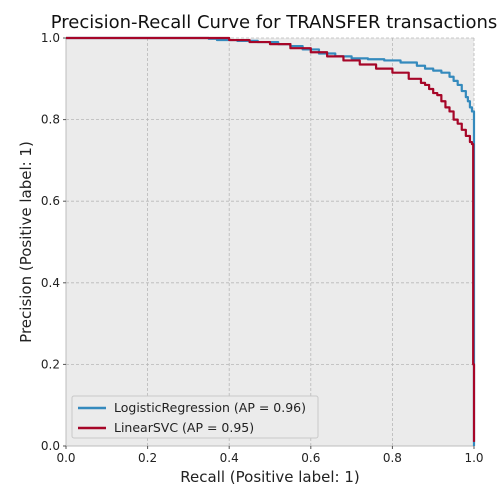 The width and height of the screenshot is (500, 500). Describe the element at coordinates (50, 364) in the screenshot. I see `y-tick-label: 0.2` at that location.